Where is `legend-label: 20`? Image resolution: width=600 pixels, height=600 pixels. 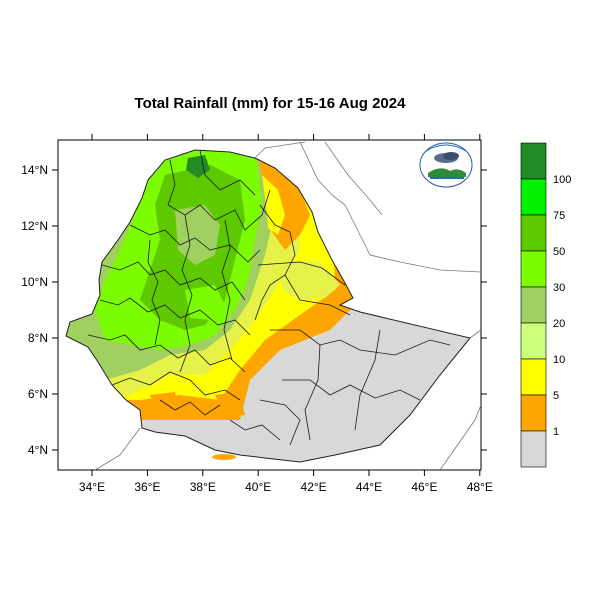
legend-label: 20 is located at coordinates (559, 324).